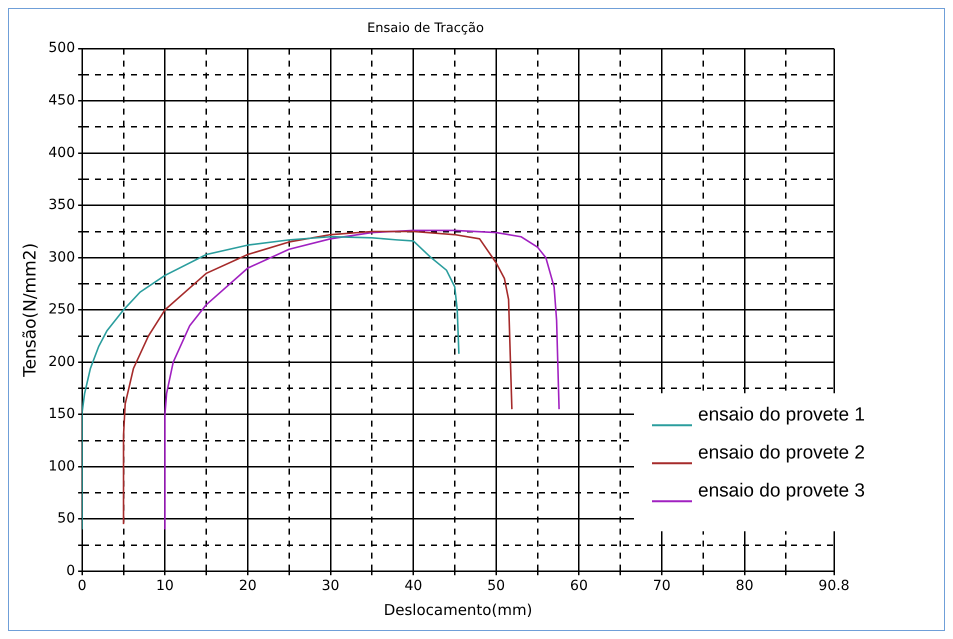  I want to click on y-tick-label: 50, so click(66, 518).